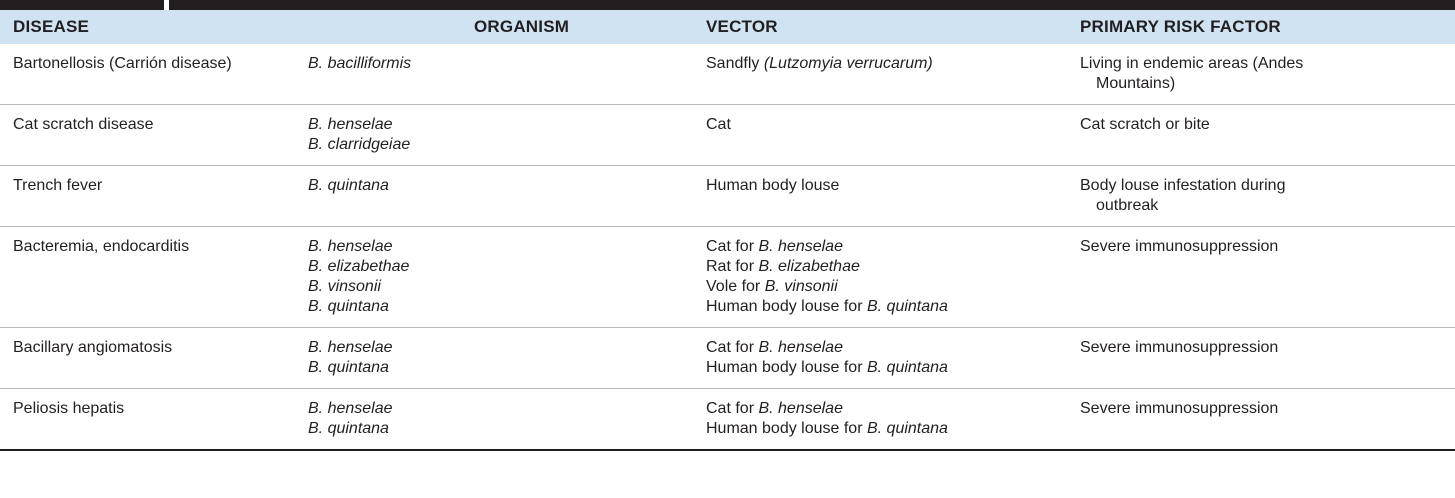  Describe the element at coordinates (732, 266) in the screenshot. I see `vector-host: Rat for` at that location.